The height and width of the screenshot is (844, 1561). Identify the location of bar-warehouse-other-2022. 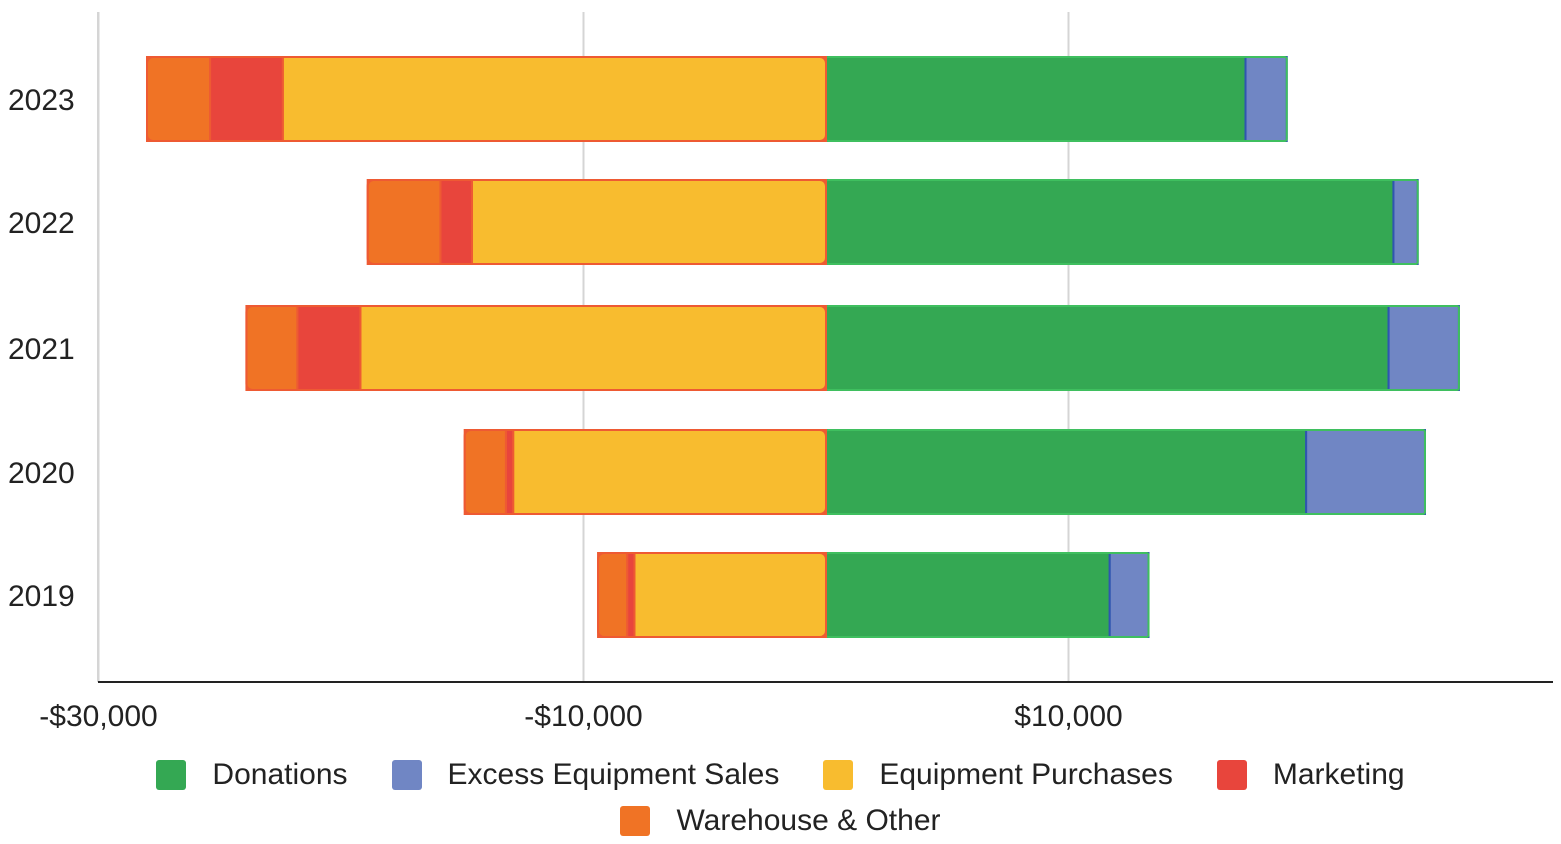
(404, 222).